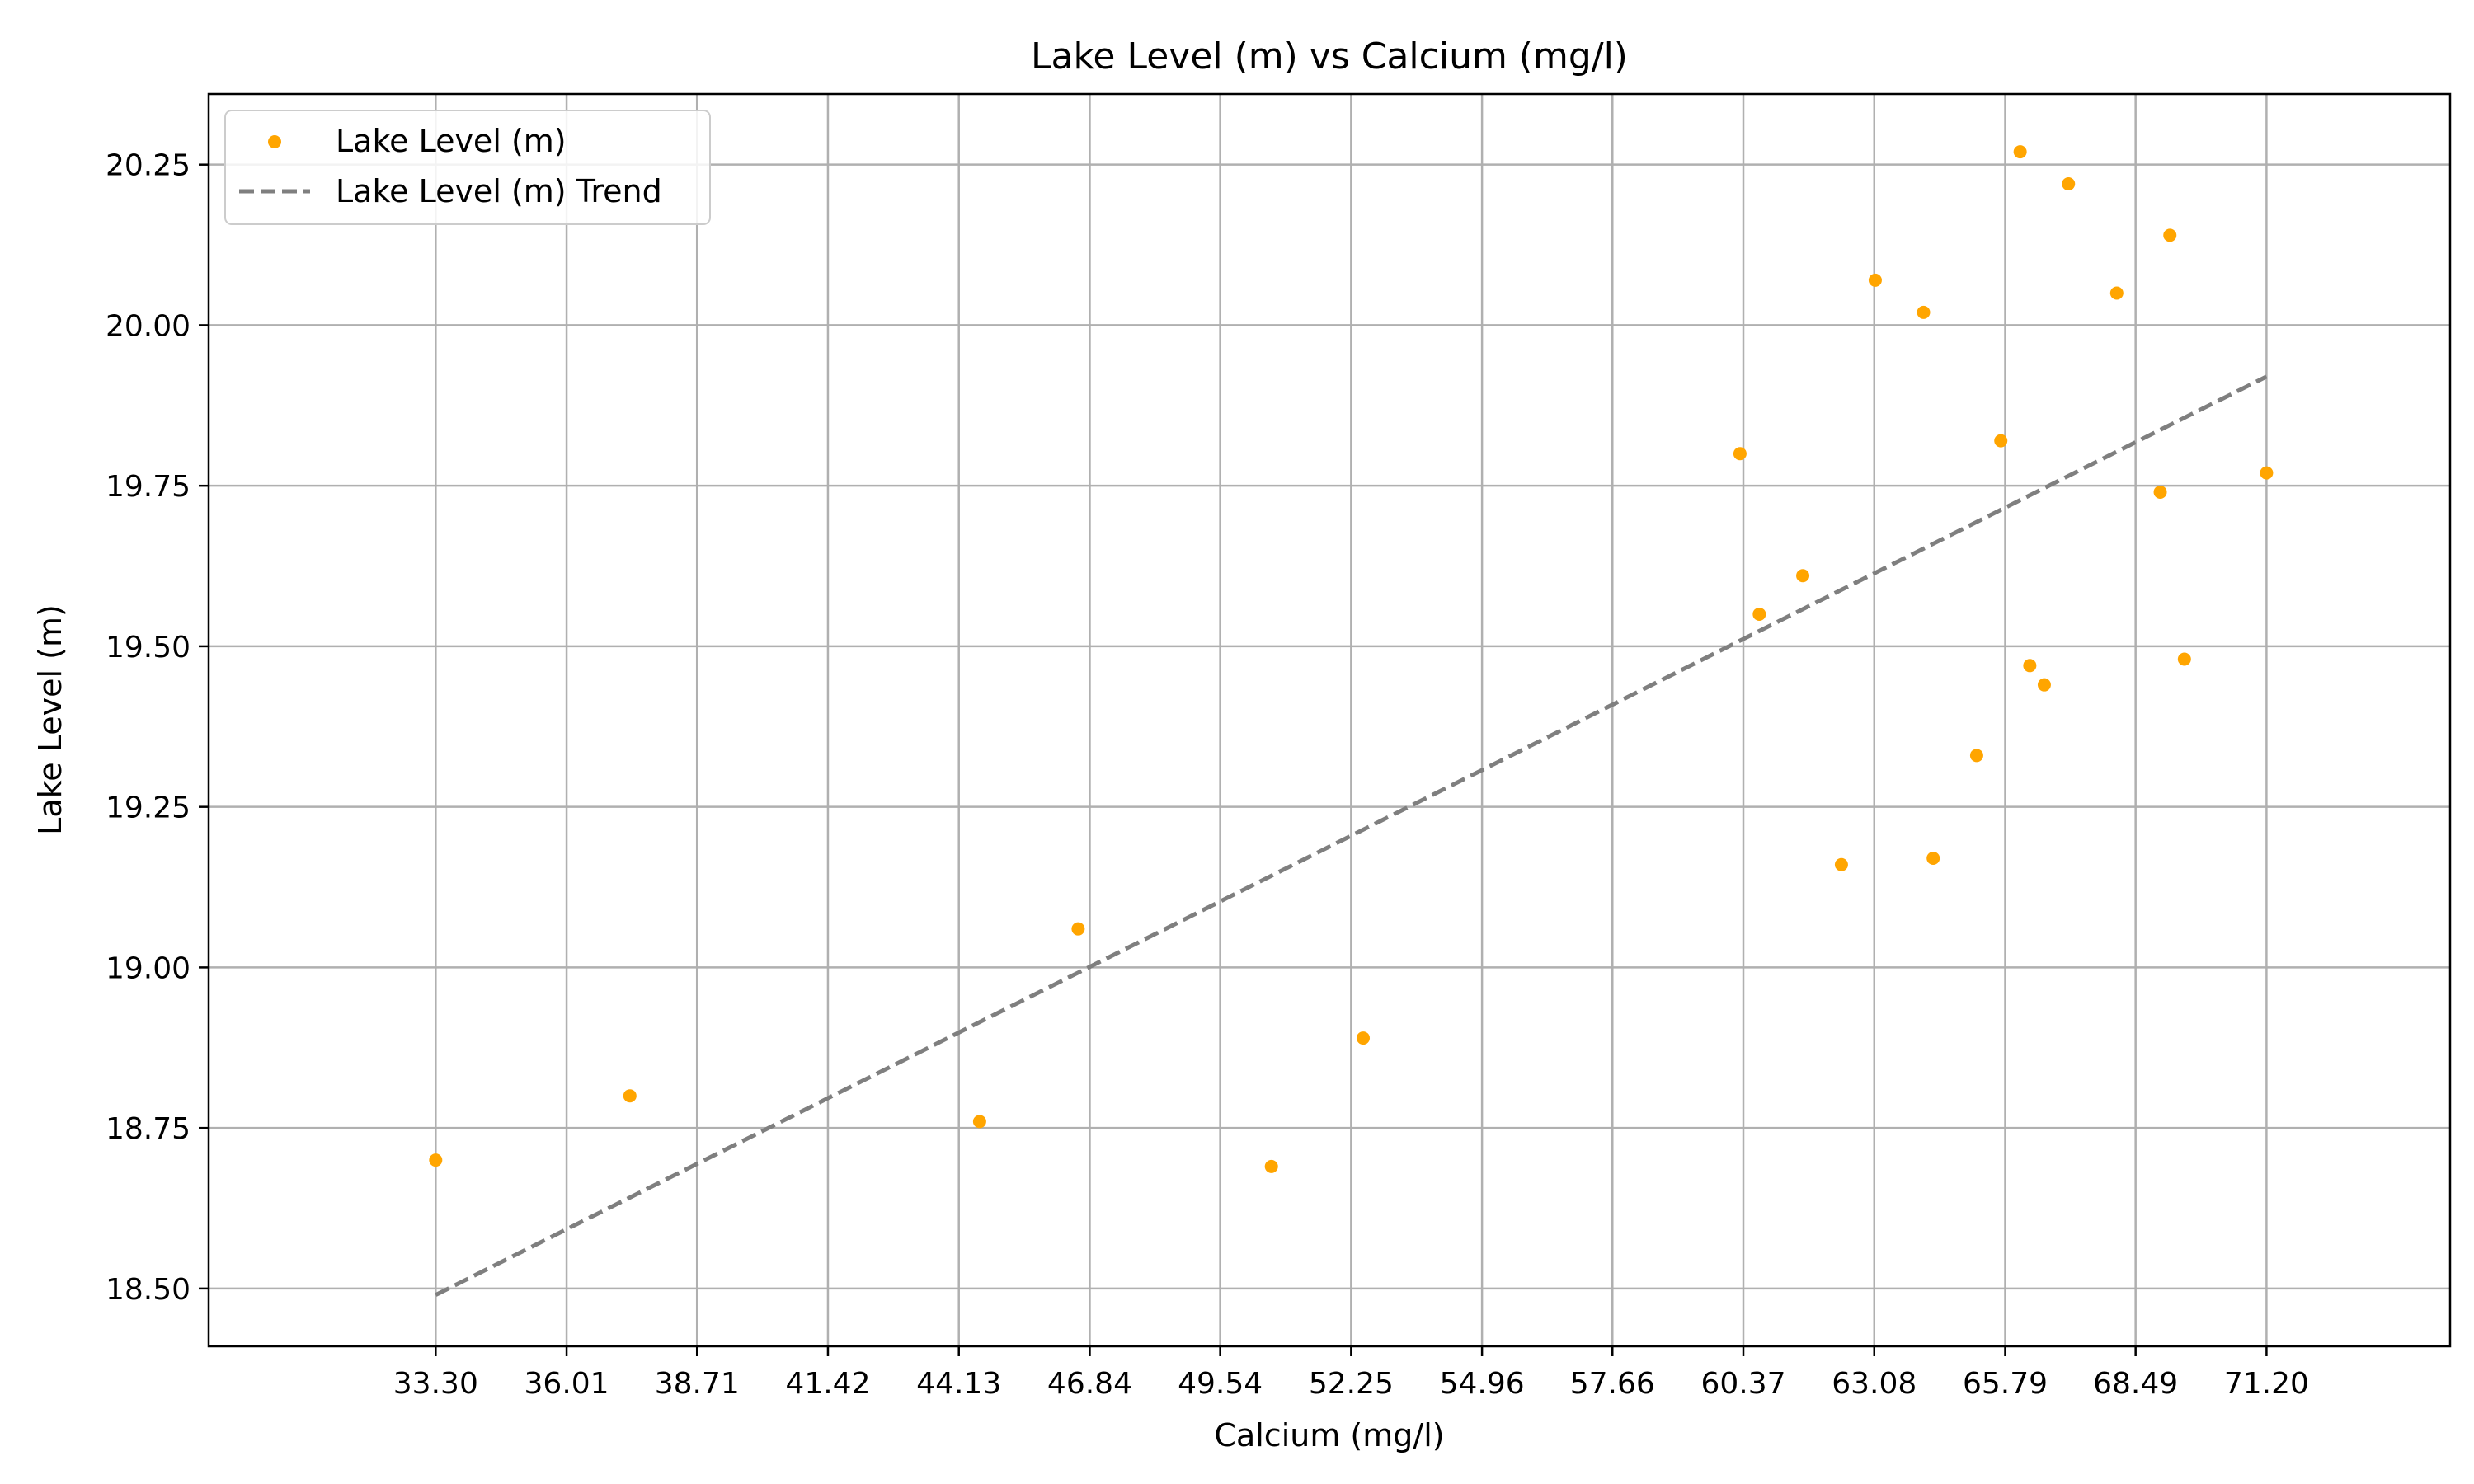 This screenshot has width=2474, height=1484. I want to click on x-axis-label: Calcium (mg/l), so click(1329, 1435).